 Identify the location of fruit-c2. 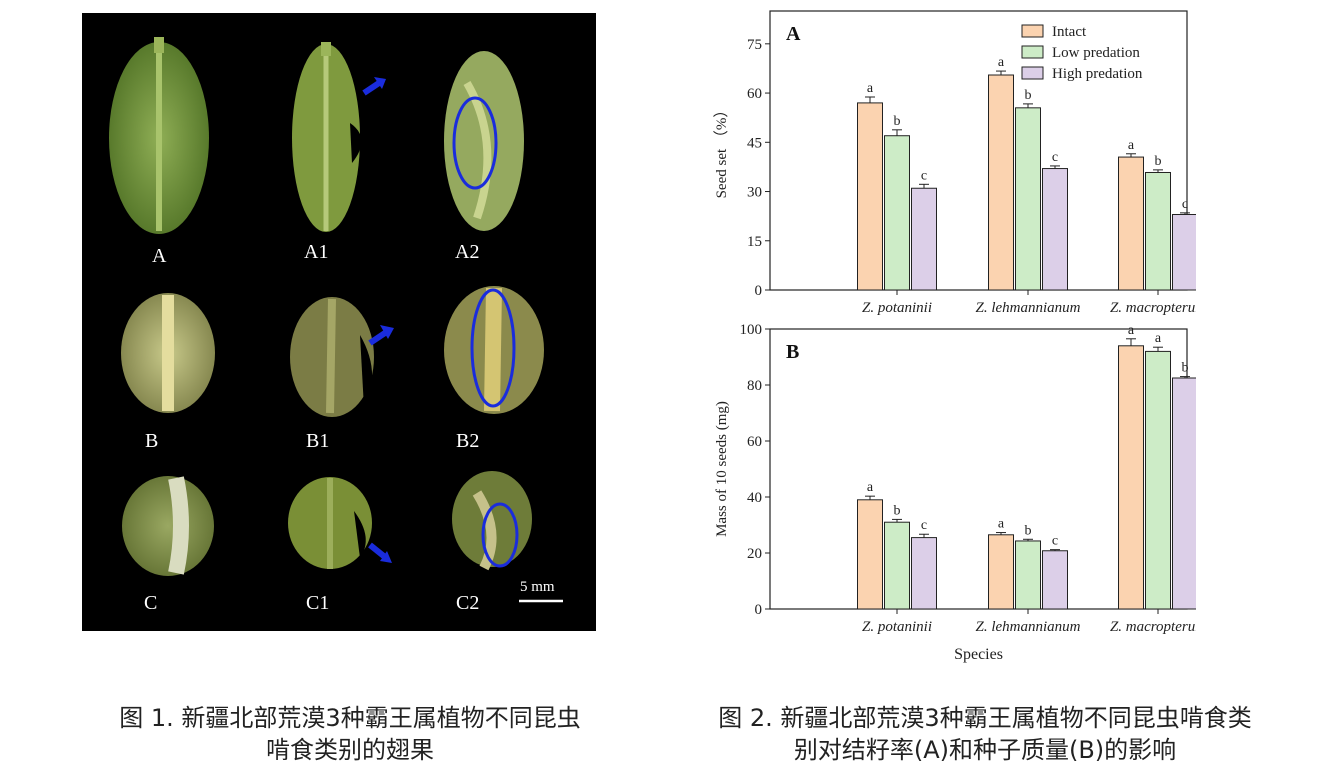
(492, 521).